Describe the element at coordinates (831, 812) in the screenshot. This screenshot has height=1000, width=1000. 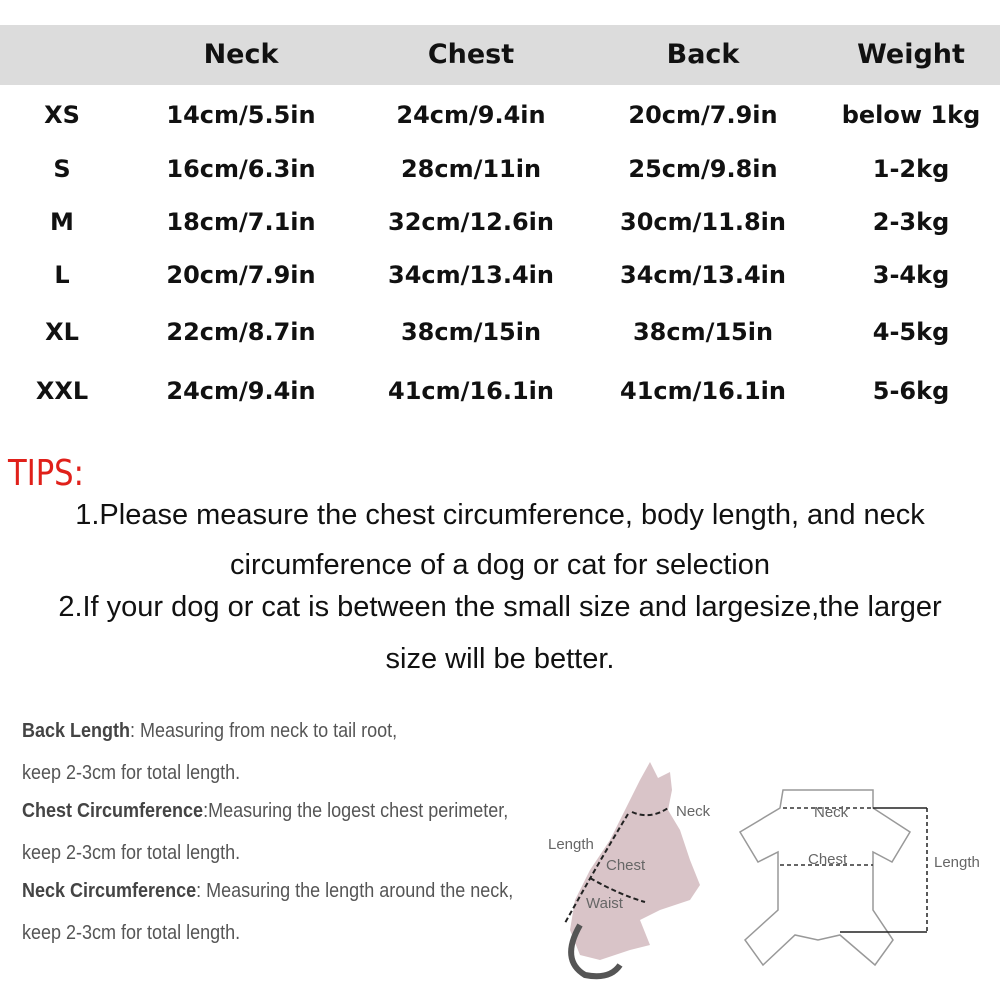
I see `garment-label-neck: Neck` at that location.